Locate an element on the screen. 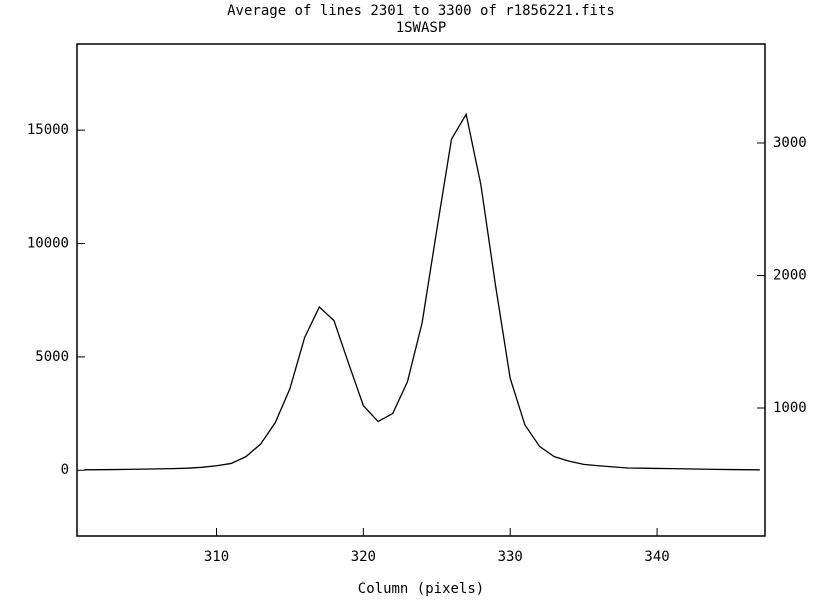  x-tick-label: 340 is located at coordinates (656, 557).